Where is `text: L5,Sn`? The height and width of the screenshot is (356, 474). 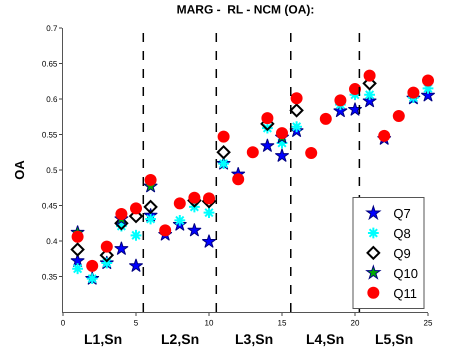 text: L5,Sn is located at coordinates (394, 339).